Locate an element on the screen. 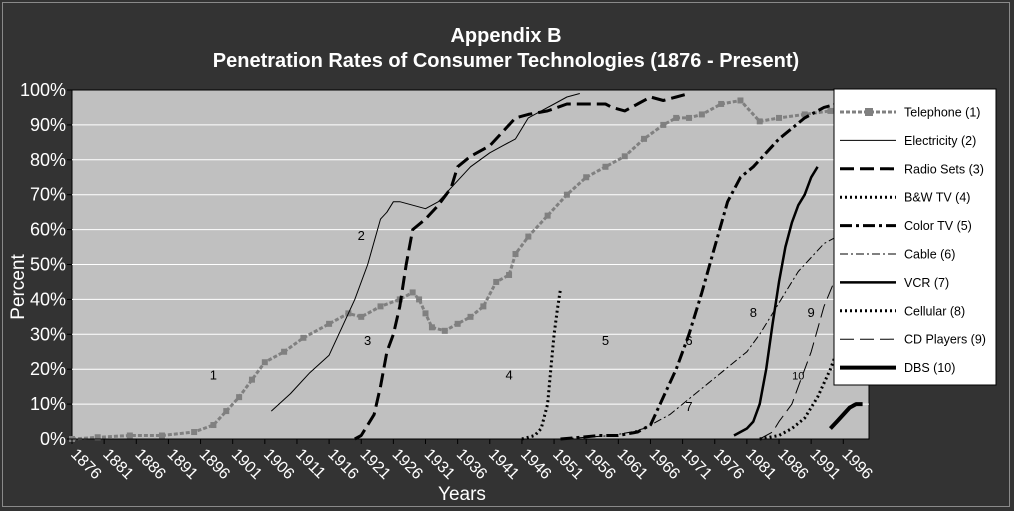 The height and width of the screenshot is (511, 1014). legend-box is located at coordinates (915, 237).